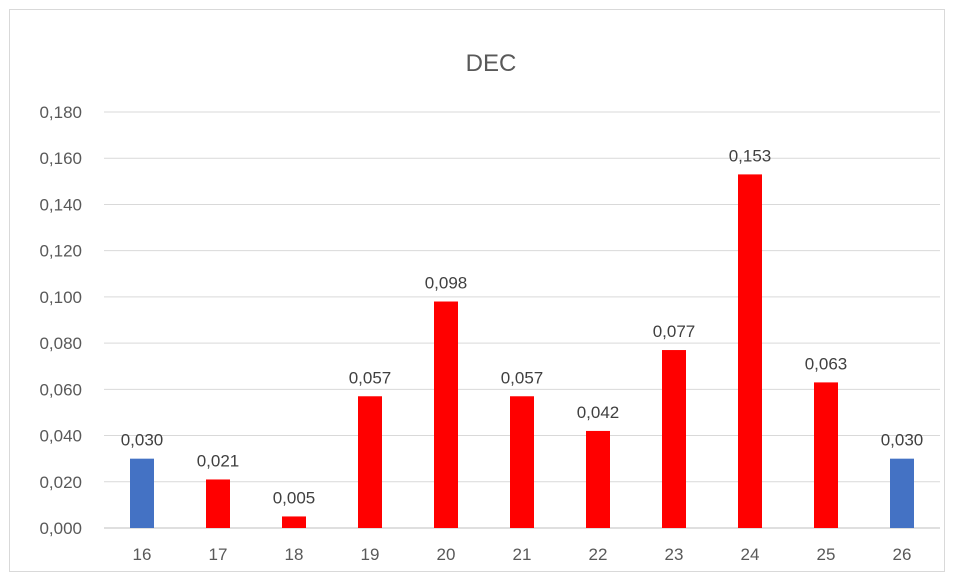  I want to click on data-label: 0,077, so click(674, 331).